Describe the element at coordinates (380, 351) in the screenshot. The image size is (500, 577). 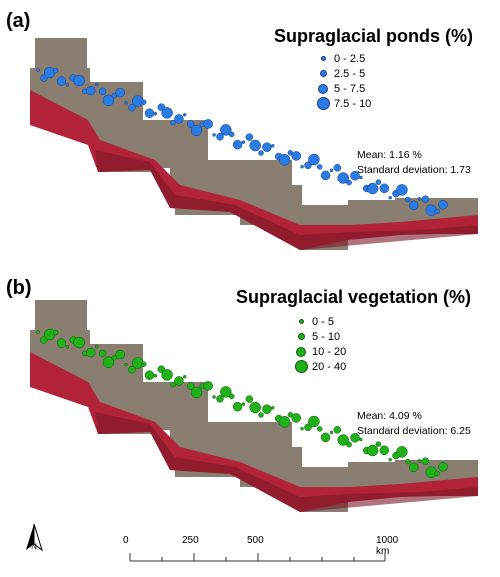
I see `legend-item: 10 - 20` at that location.